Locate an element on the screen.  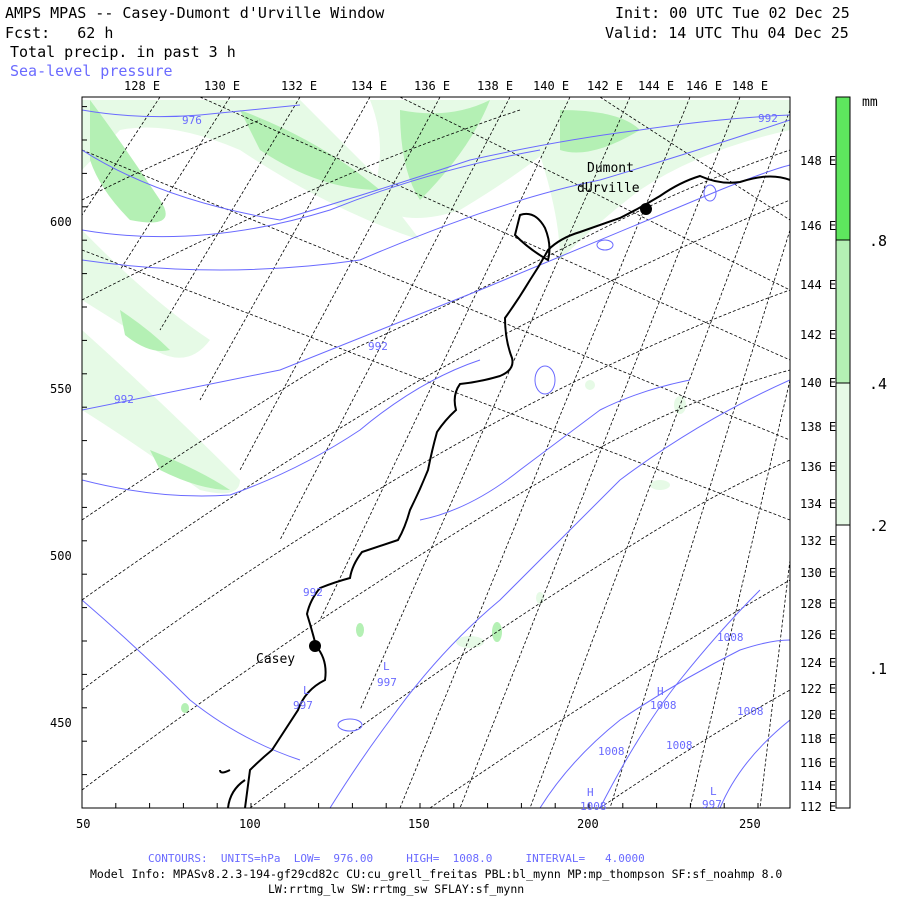
top-lon-label: 148 E is located at coordinates (750, 86).